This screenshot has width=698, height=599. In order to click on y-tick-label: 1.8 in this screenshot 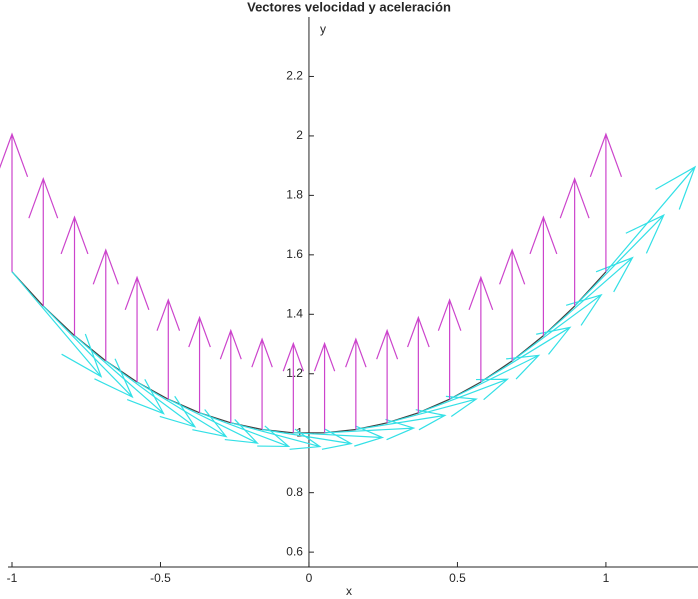, I will do `click(294, 195)`.